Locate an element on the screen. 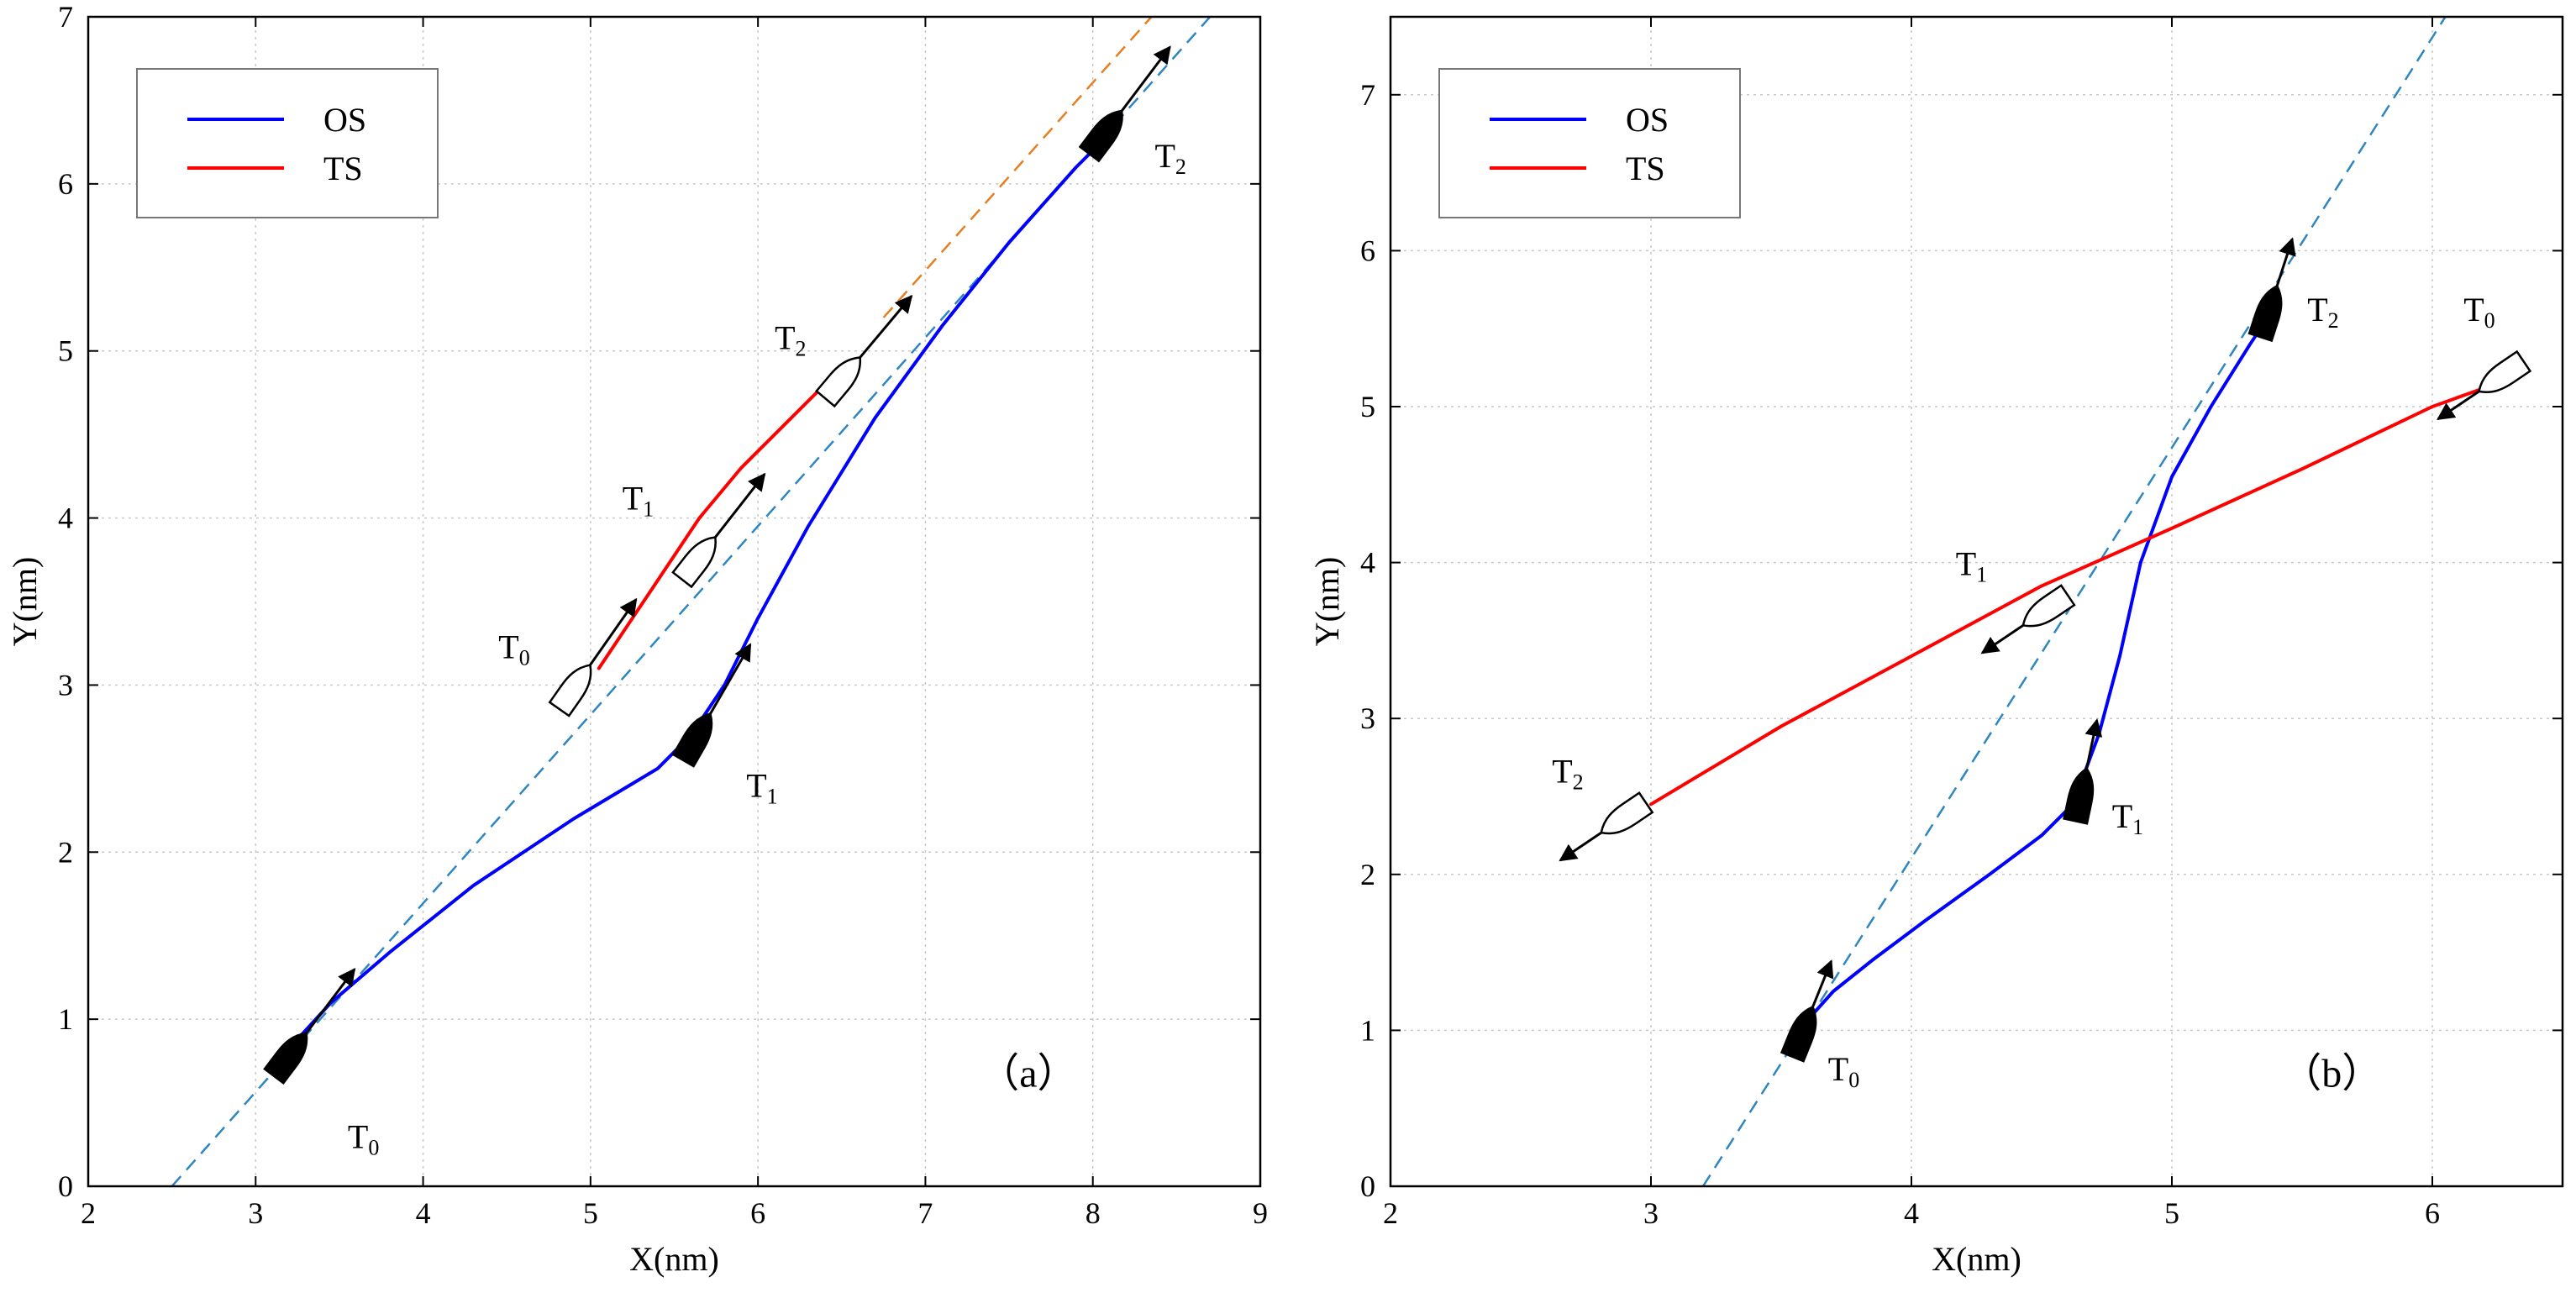  series-line-os is located at coordinates (2042, 664).